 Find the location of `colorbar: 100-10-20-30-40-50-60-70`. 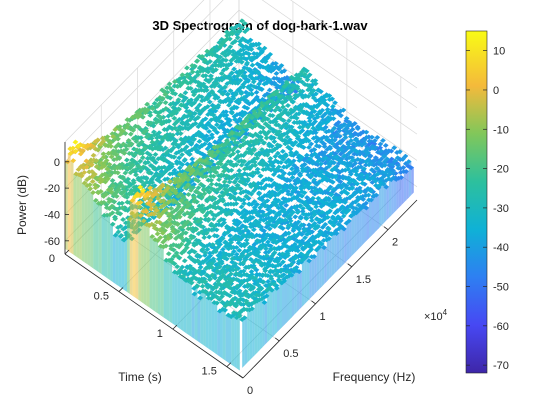

colorbar: 100-10-20-30-40-50-60-70 is located at coordinates (487, 202).